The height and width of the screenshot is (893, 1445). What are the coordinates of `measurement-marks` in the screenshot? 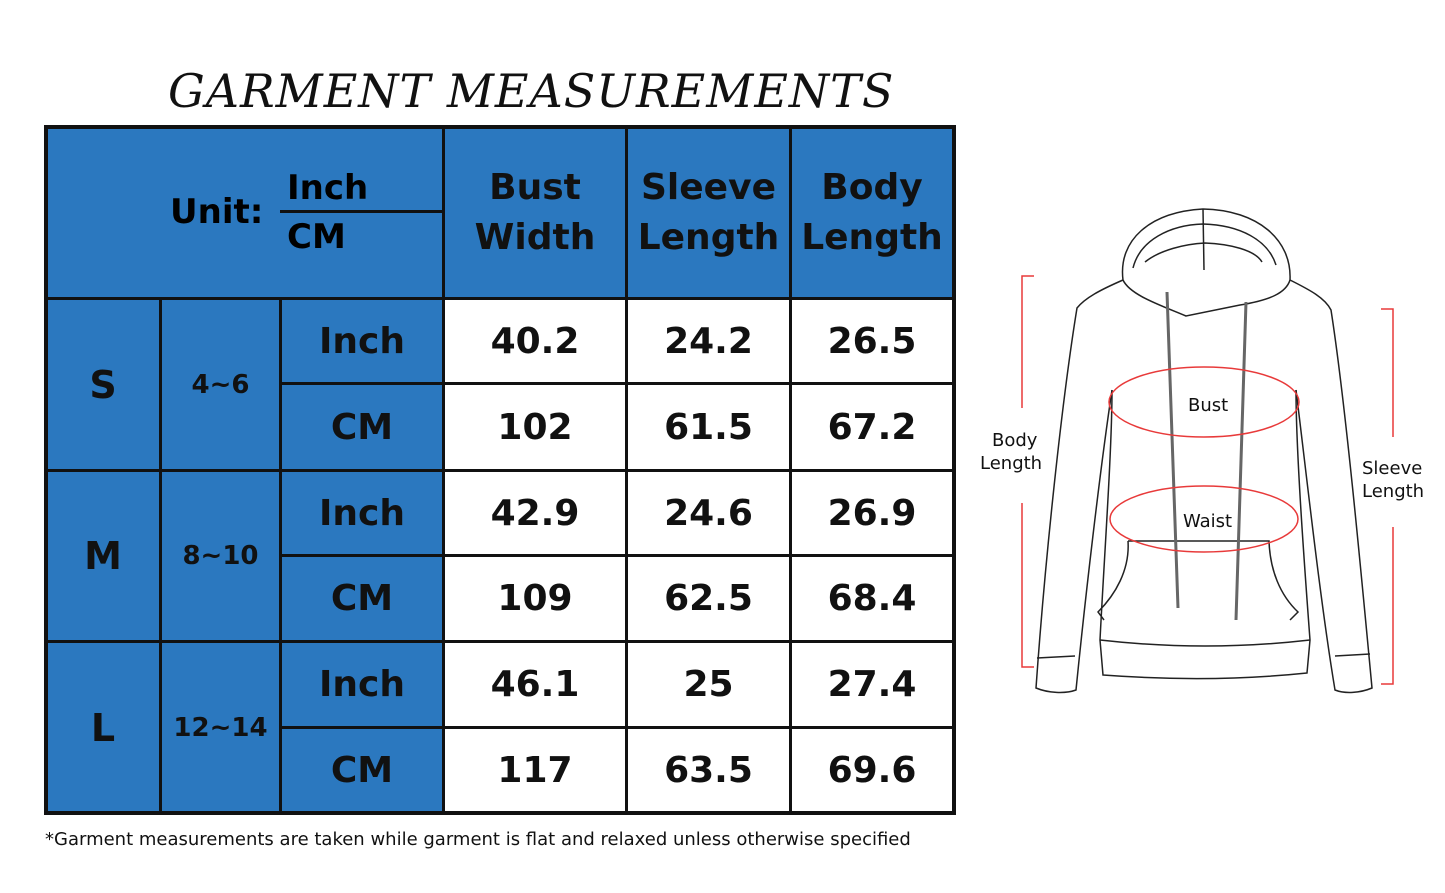 It's located at (1207, 480).